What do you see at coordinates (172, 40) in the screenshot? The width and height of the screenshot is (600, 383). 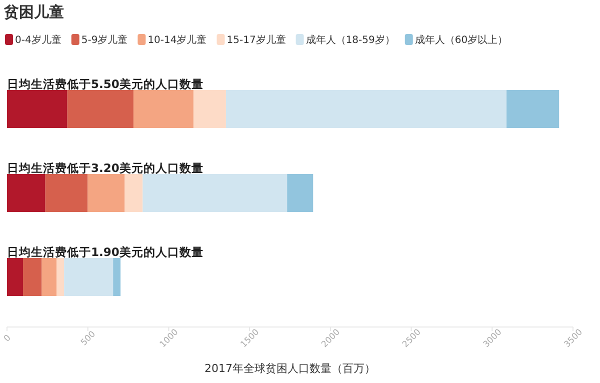 I see `legend-item: 10-14岁儿童` at bounding box center [172, 40].